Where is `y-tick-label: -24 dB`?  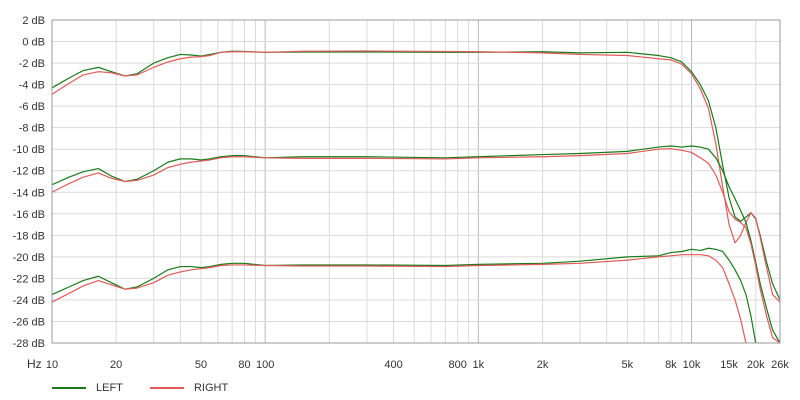
y-tick-label: -24 dB is located at coordinates (29, 301).